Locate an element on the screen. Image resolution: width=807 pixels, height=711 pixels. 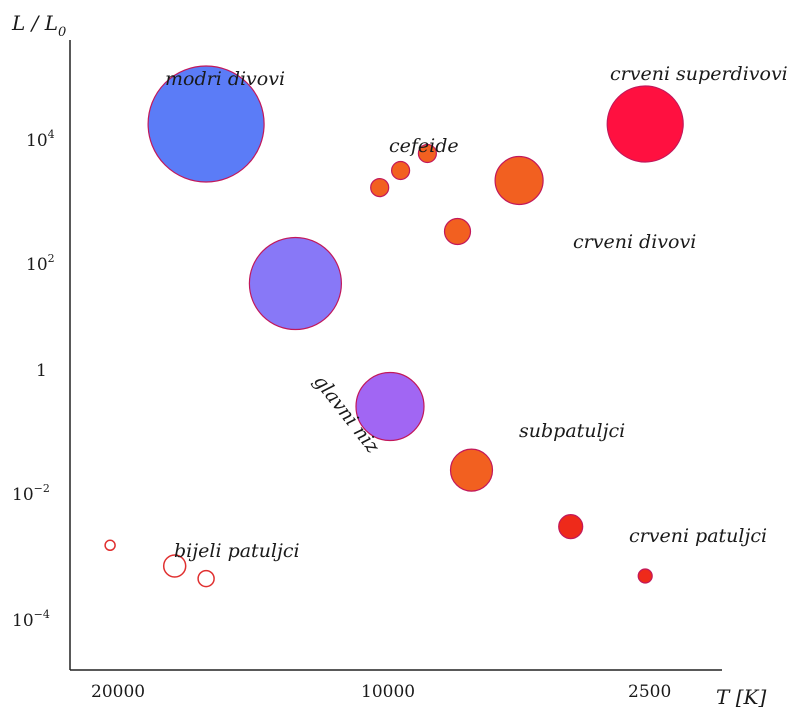
y-tick-label: 10⁻⁴ is located at coordinates (31, 619).